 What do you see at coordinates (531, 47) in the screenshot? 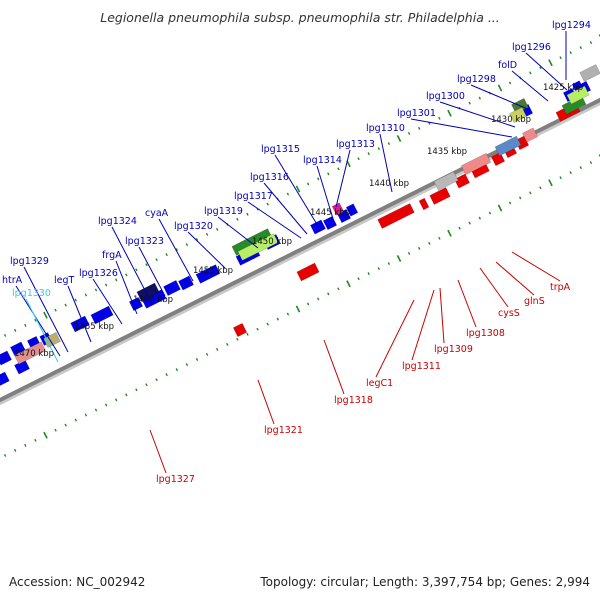
I see `gene-label-lpg1296: lpg1296` at bounding box center [531, 47].